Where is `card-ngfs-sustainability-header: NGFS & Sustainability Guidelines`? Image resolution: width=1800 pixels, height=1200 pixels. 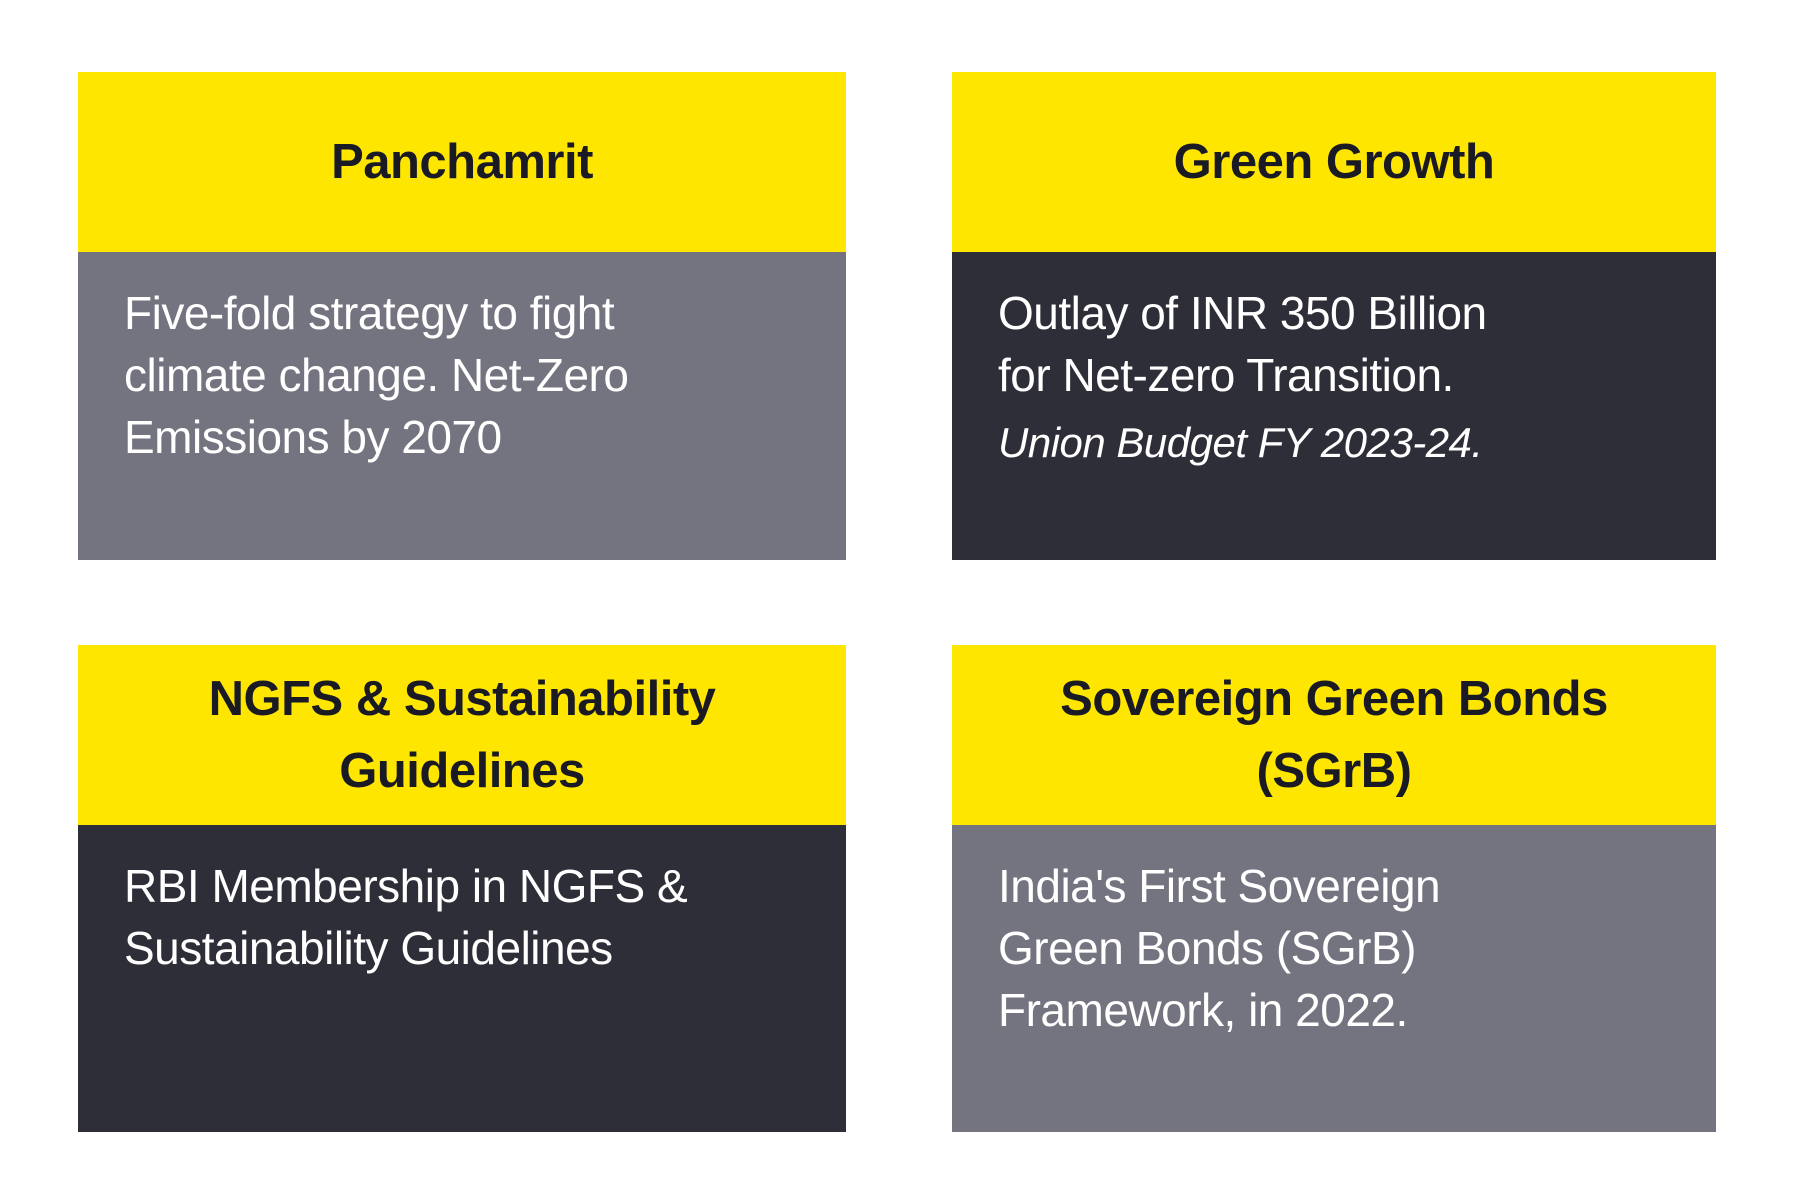 card-ngfs-sustainability-header: NGFS & Sustainability Guidelines is located at coordinates (462, 735).